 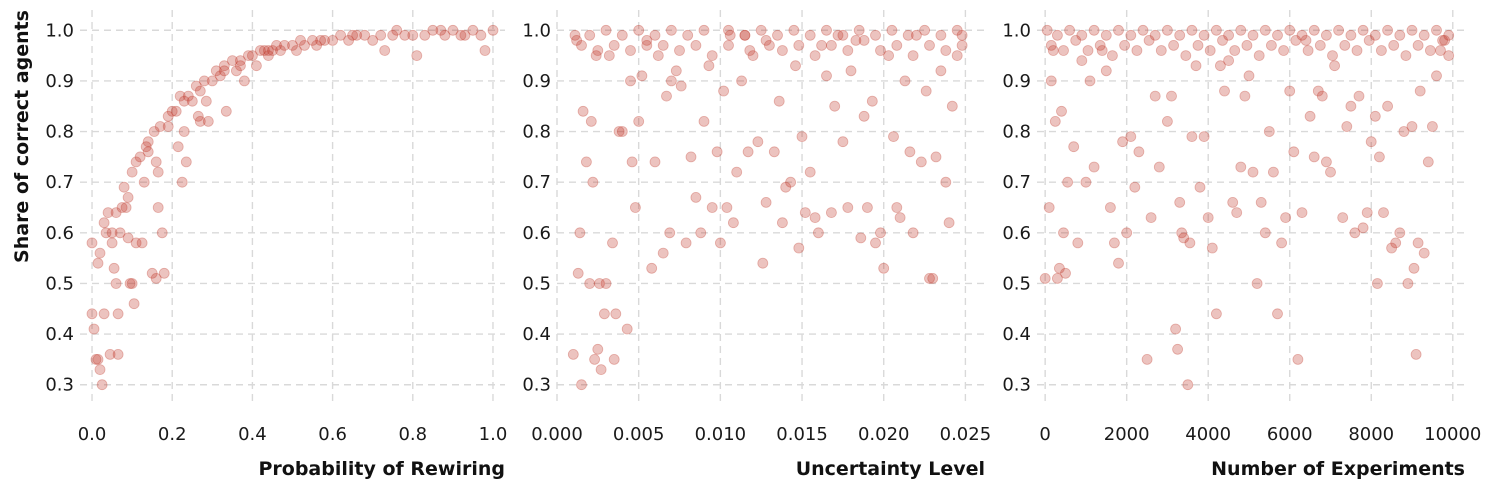 I want to click on y-tick-label: 0.8, so click(x=536, y=132).